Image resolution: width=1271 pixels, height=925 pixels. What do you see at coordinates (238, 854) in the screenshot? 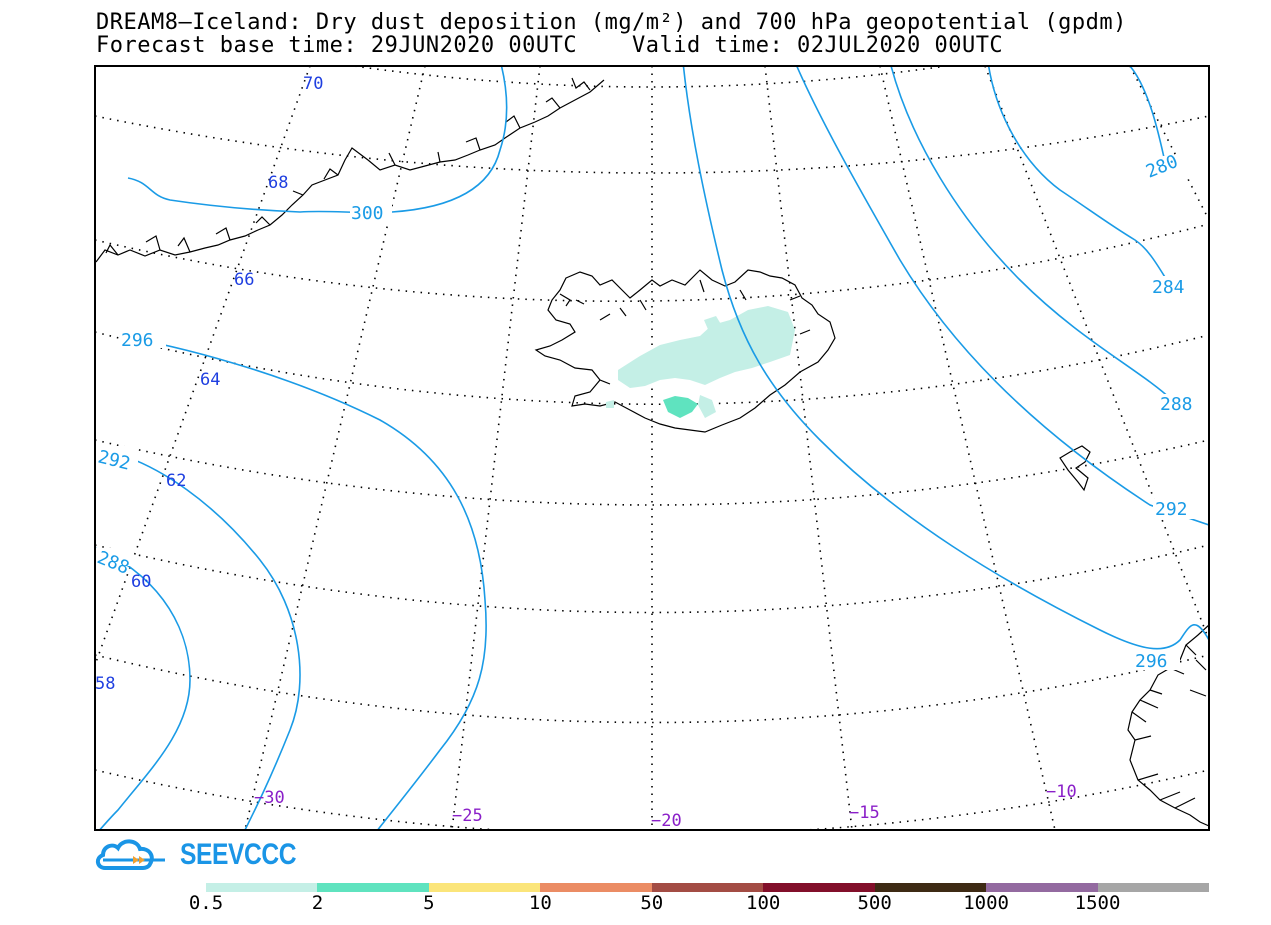
I see `seevccc-logo-text: SEEVCCC` at bounding box center [238, 854].